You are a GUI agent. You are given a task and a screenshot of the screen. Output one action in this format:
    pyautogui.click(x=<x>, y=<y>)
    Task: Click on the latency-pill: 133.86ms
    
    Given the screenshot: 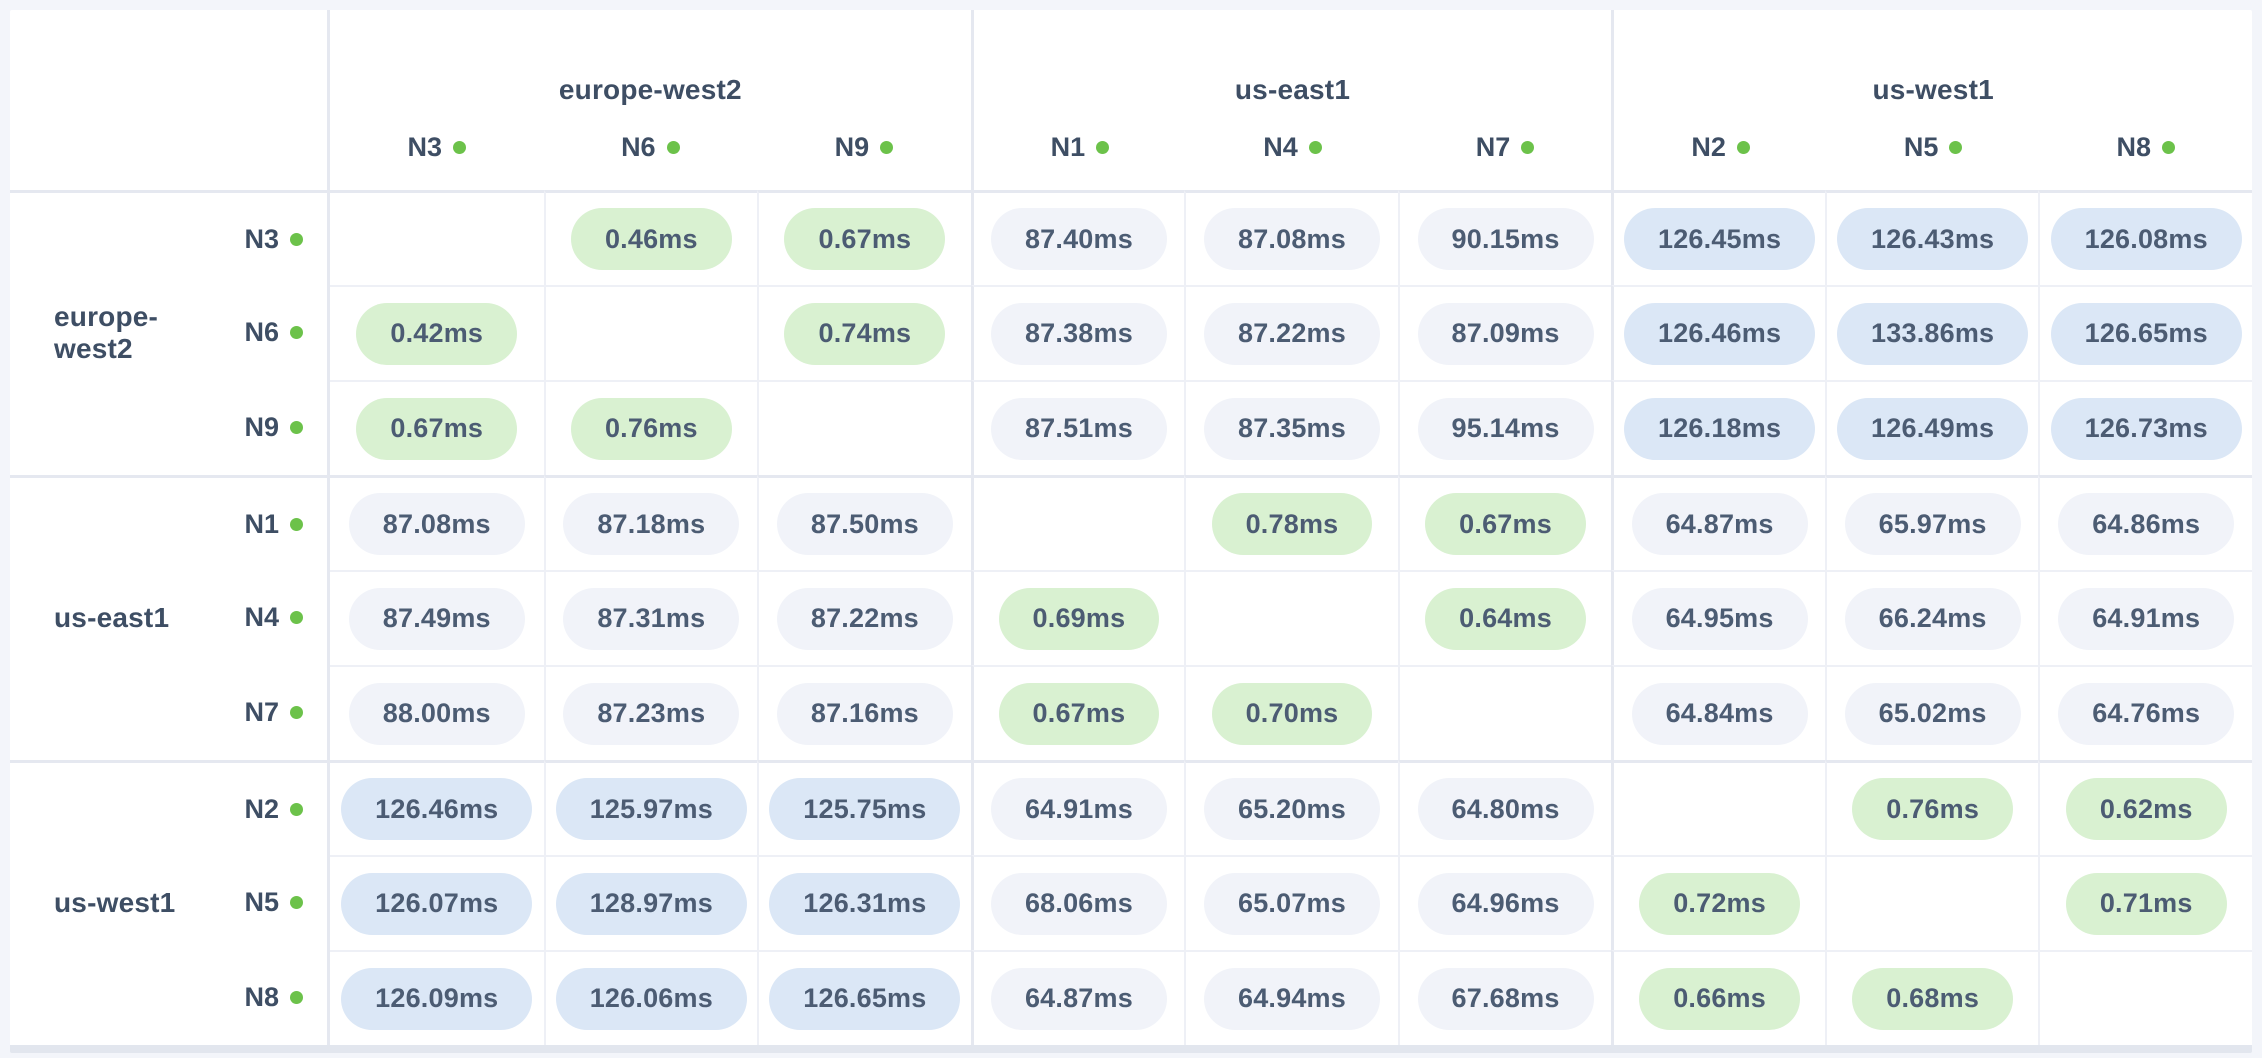 What is the action you would take?
    pyautogui.click(x=1933, y=333)
    